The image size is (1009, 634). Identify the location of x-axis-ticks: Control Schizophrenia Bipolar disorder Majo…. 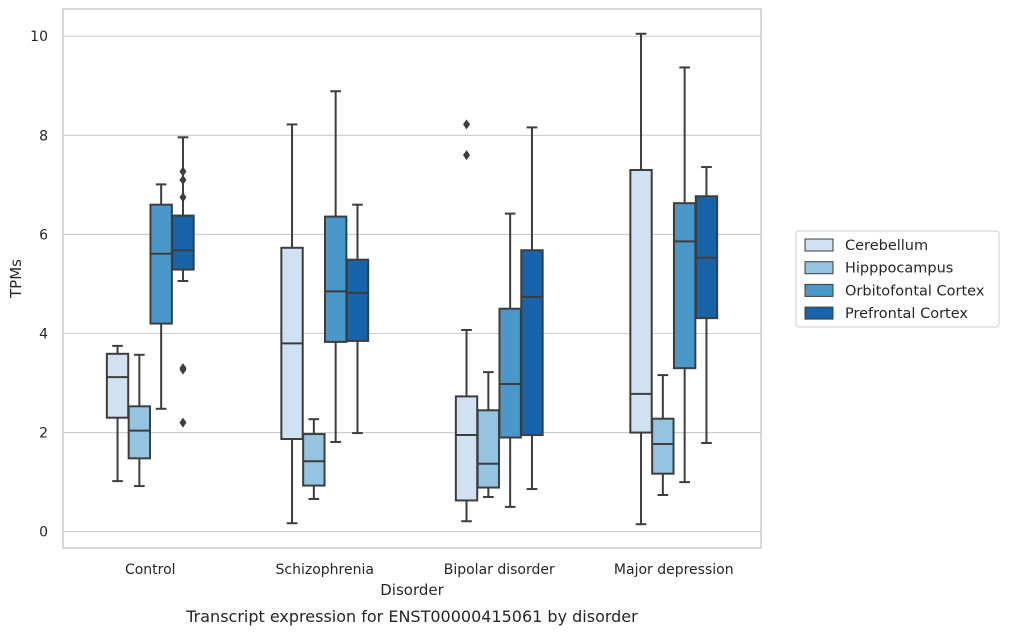
(429, 570).